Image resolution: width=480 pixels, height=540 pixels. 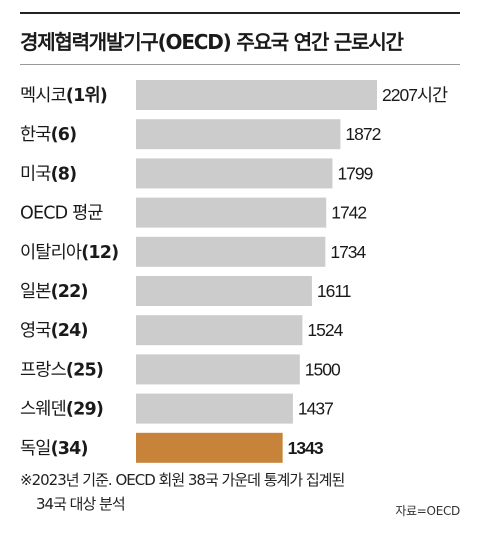 I want to click on value-label-9: 1343, so click(x=306, y=448).